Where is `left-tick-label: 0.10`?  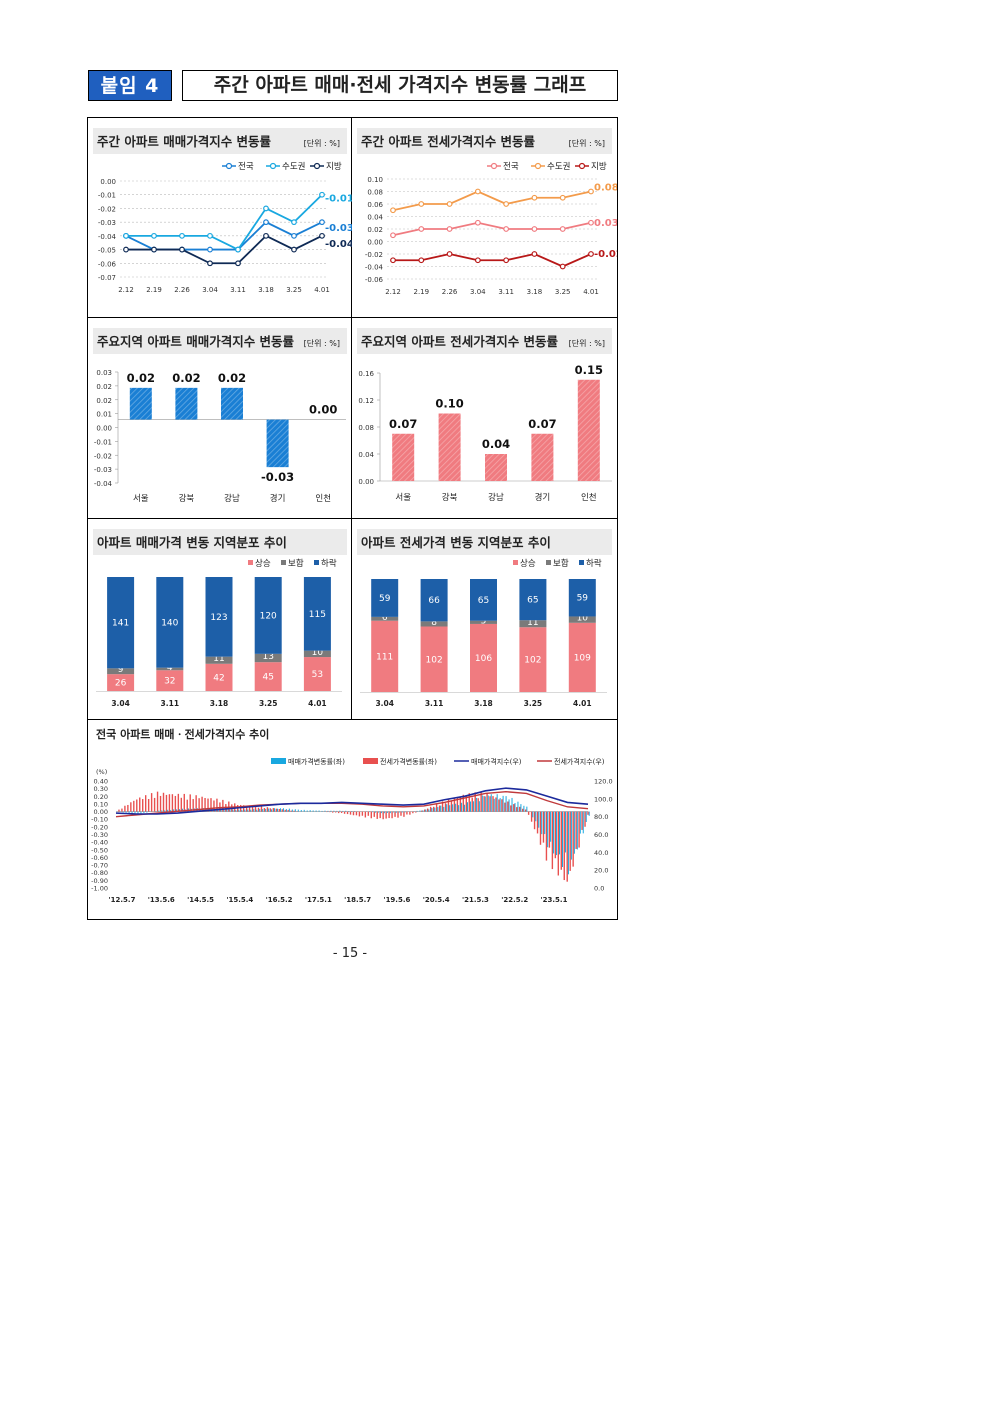 left-tick-label: 0.10 is located at coordinates (101, 804).